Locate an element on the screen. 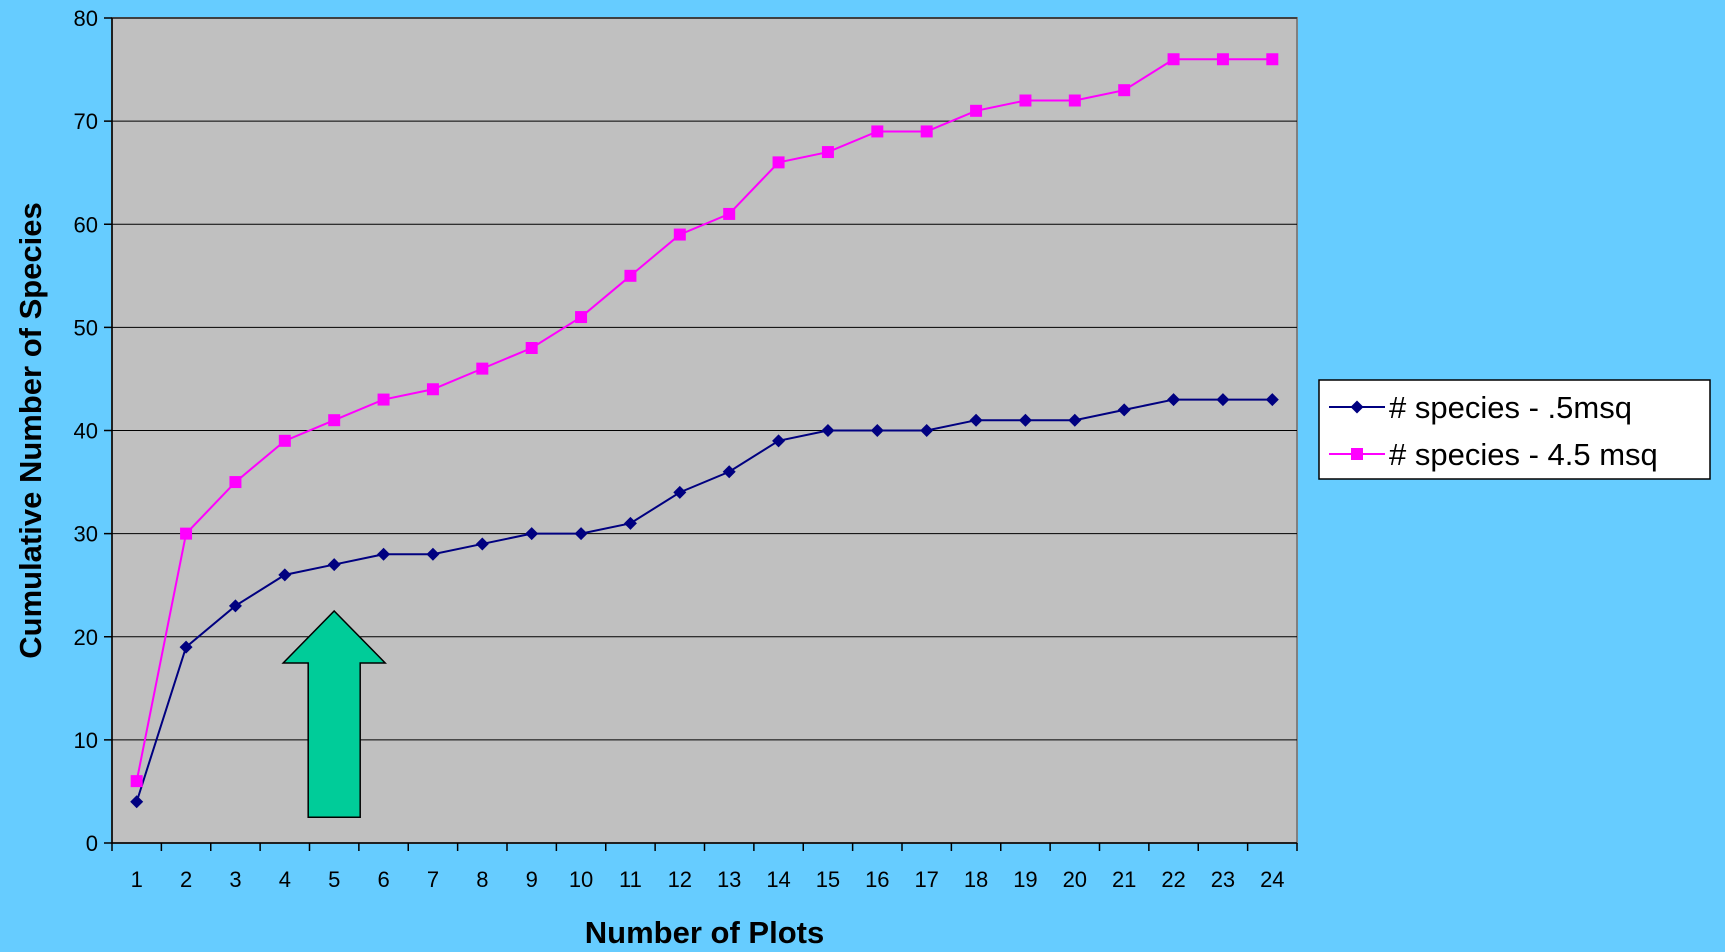  x-tick-label: 6 is located at coordinates (383, 879).